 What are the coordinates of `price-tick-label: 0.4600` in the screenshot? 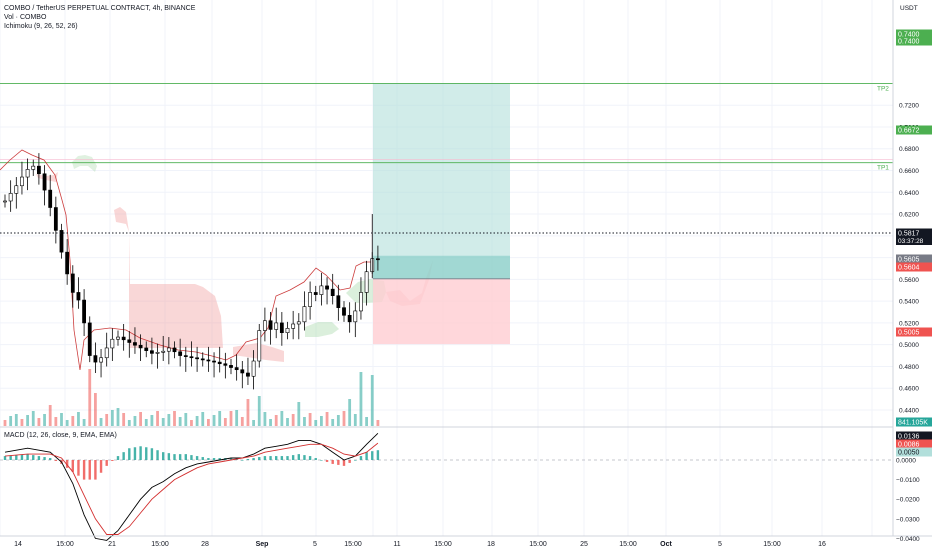 It's located at (909, 389).